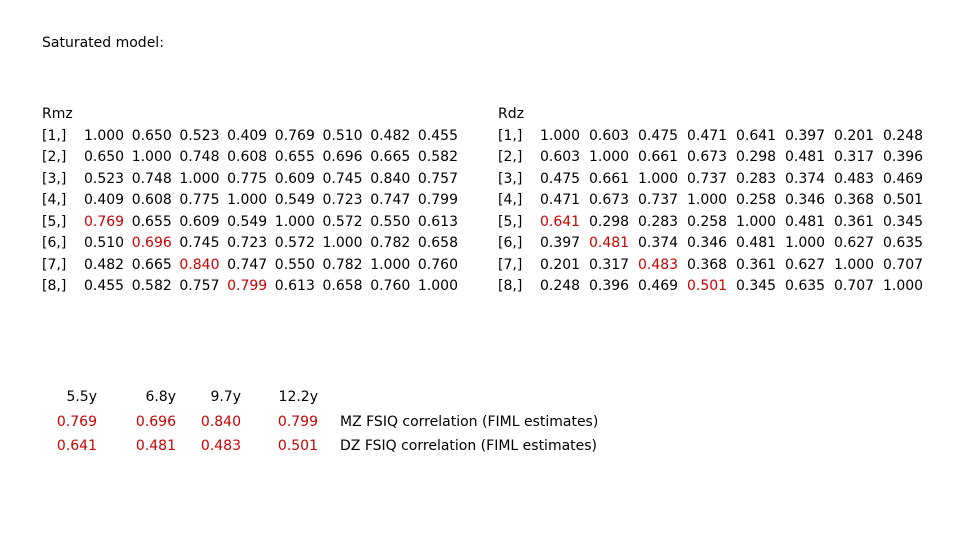  What do you see at coordinates (298, 397) in the screenshot?
I see `age-label: 12.2y` at bounding box center [298, 397].